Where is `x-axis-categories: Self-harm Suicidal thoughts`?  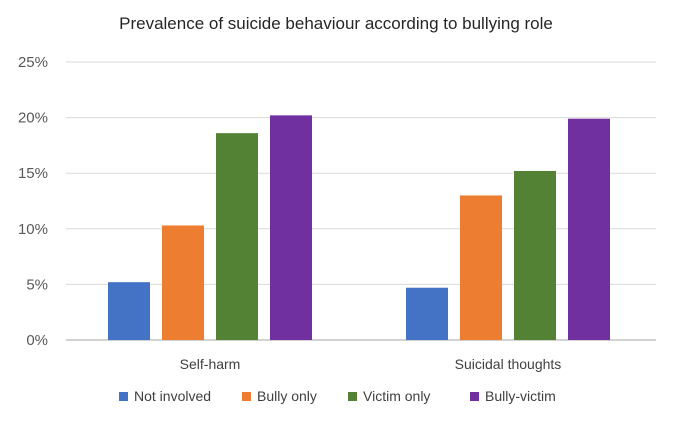
x-axis-categories: Self-harm Suicidal thoughts is located at coordinates (371, 364).